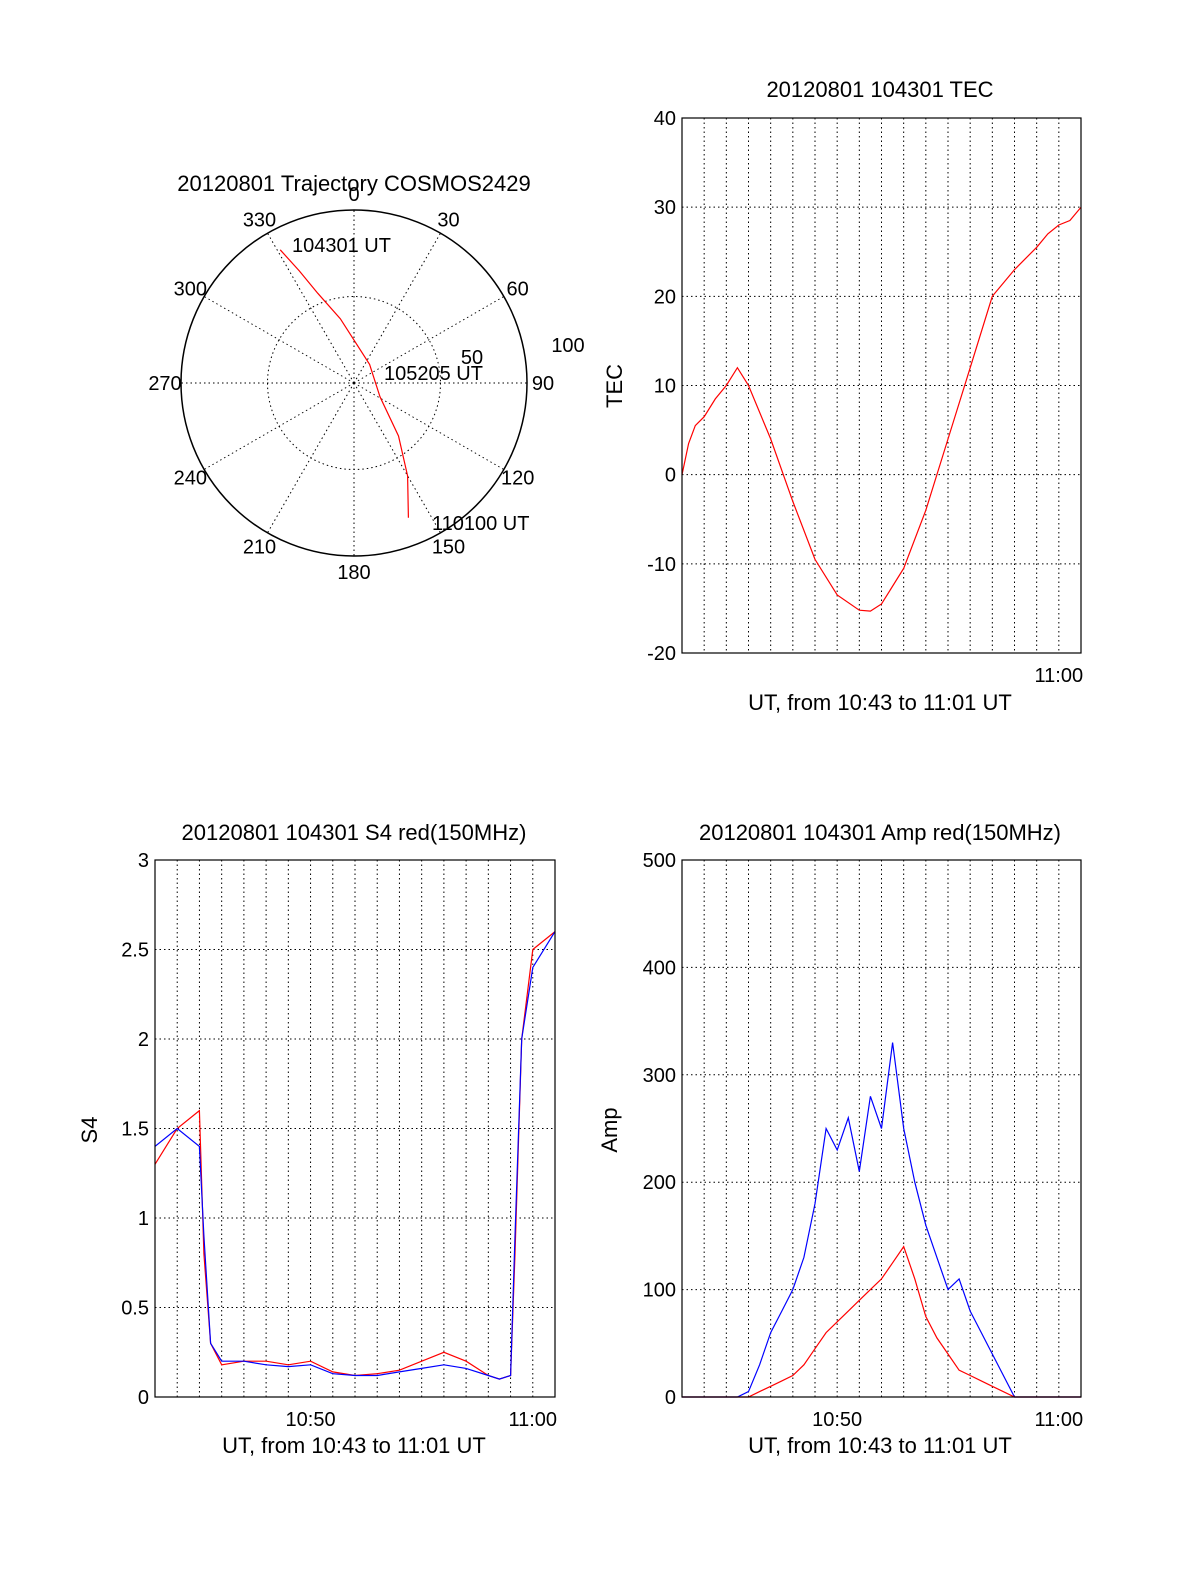  What do you see at coordinates (164, 384) in the screenshot?
I see `azimuth-label: 270` at bounding box center [164, 384].